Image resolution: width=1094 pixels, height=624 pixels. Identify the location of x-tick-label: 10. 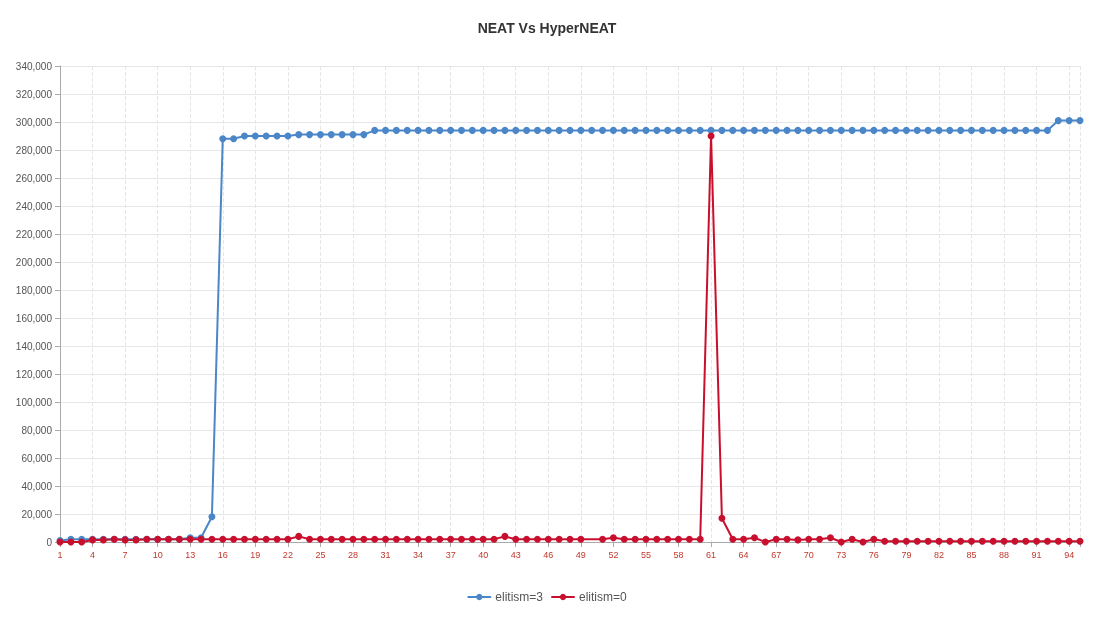
(157, 554).